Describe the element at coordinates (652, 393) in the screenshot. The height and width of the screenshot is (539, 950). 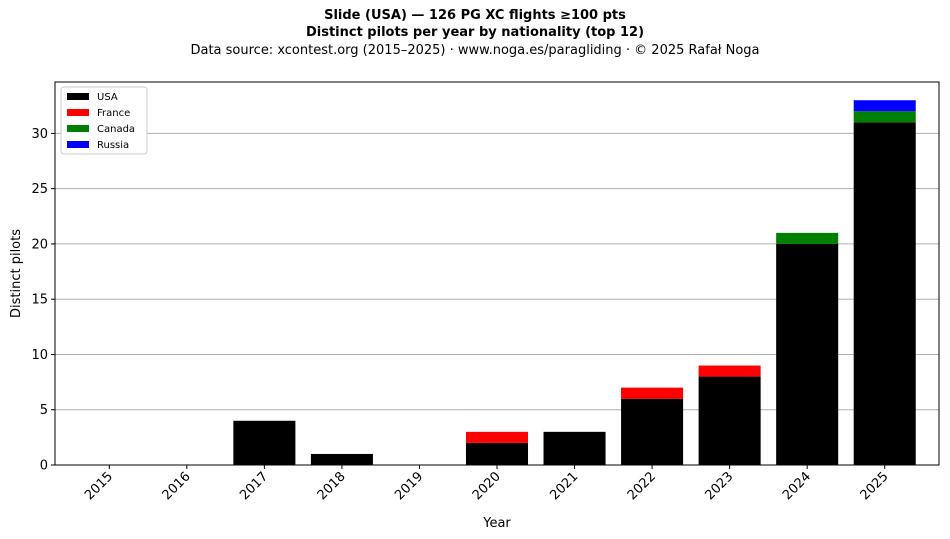
I see `bar-france-2022` at that location.